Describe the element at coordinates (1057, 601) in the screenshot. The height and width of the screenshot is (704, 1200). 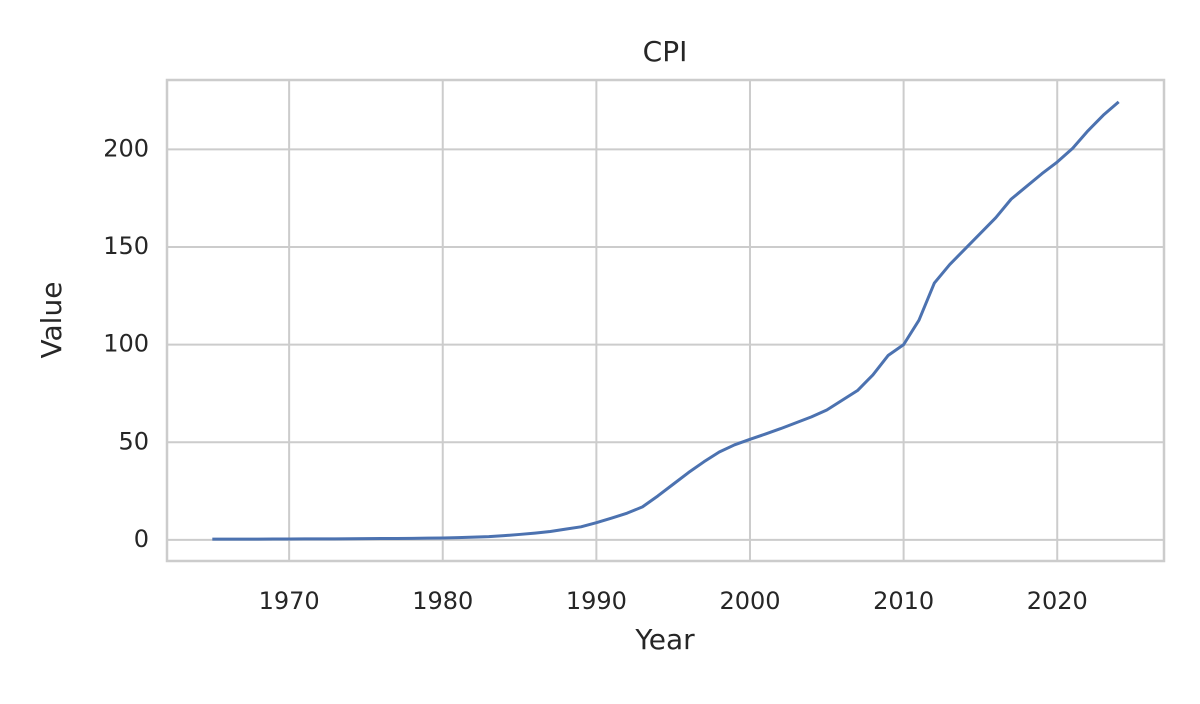
I see `x-tick-label: 2020` at that location.